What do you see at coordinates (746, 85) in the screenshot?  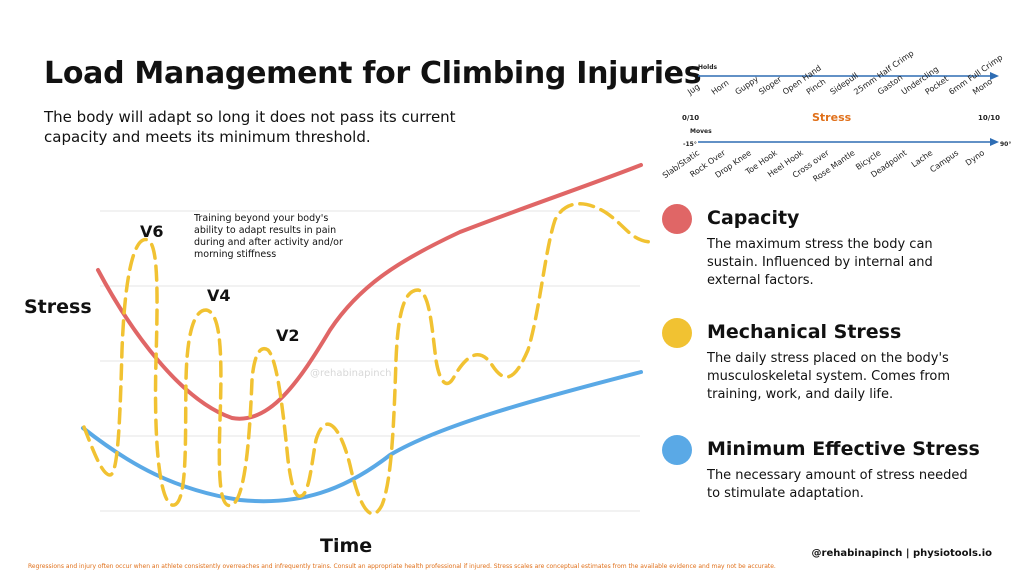 I see `hold-tick-label: Guppy` at bounding box center [746, 85].